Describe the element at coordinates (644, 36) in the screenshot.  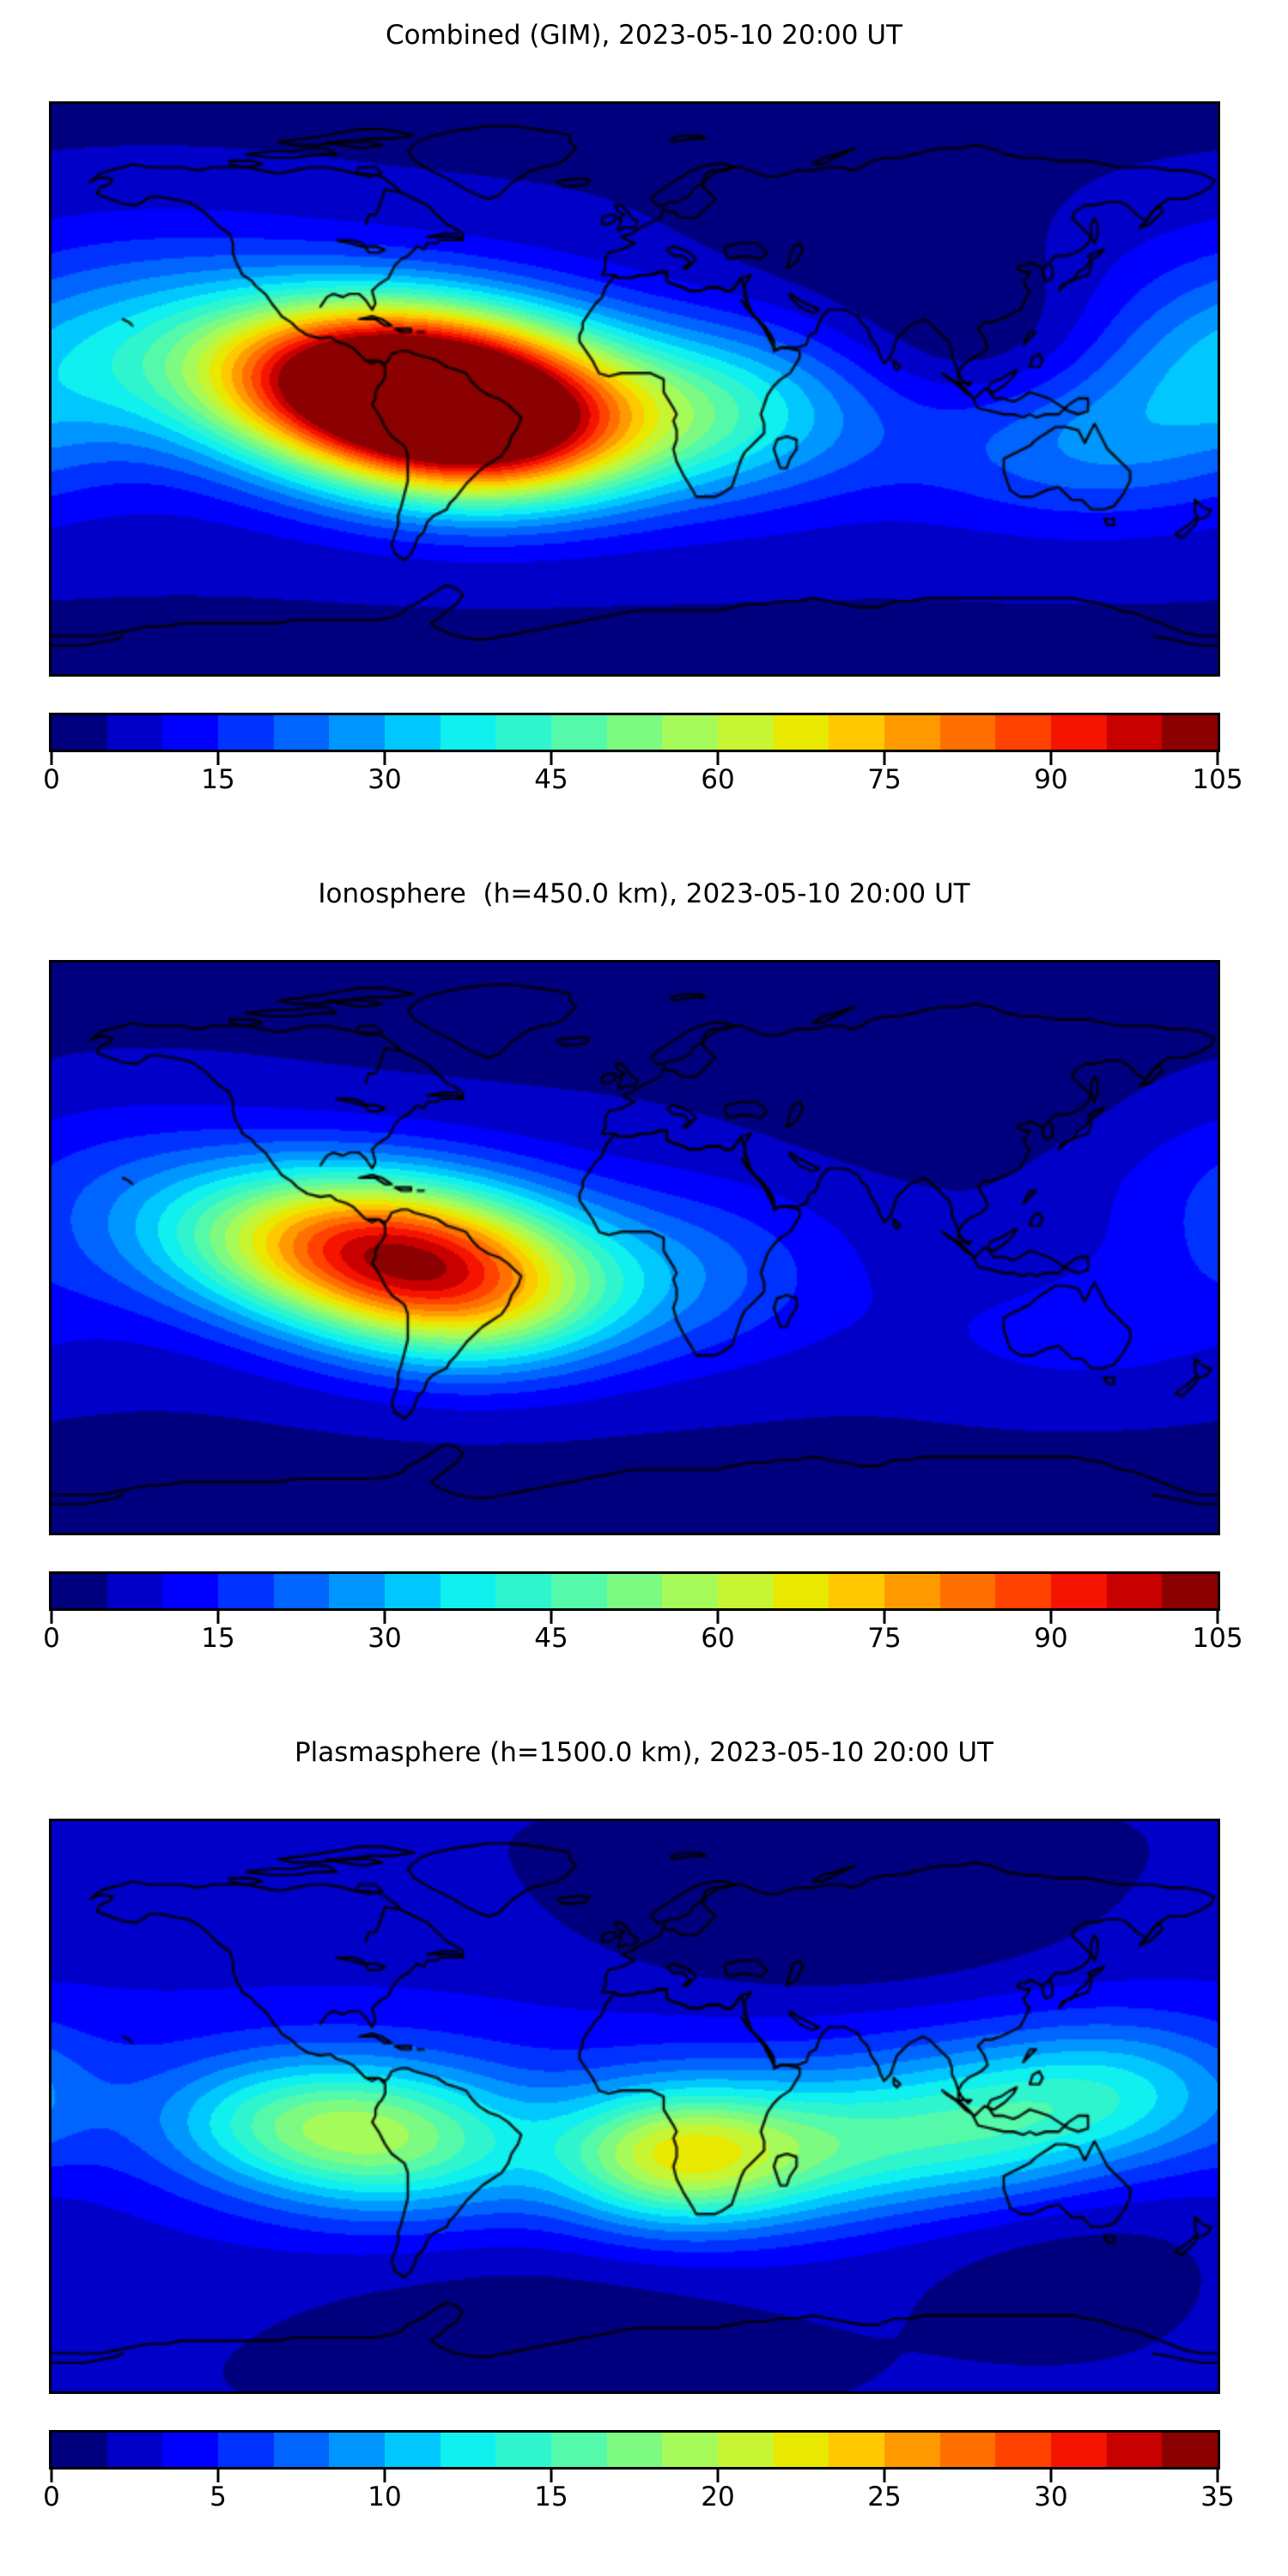
I see `panel-title-combined-gim: Combined (GIM), 2023-05-10 20:00 UT` at that location.